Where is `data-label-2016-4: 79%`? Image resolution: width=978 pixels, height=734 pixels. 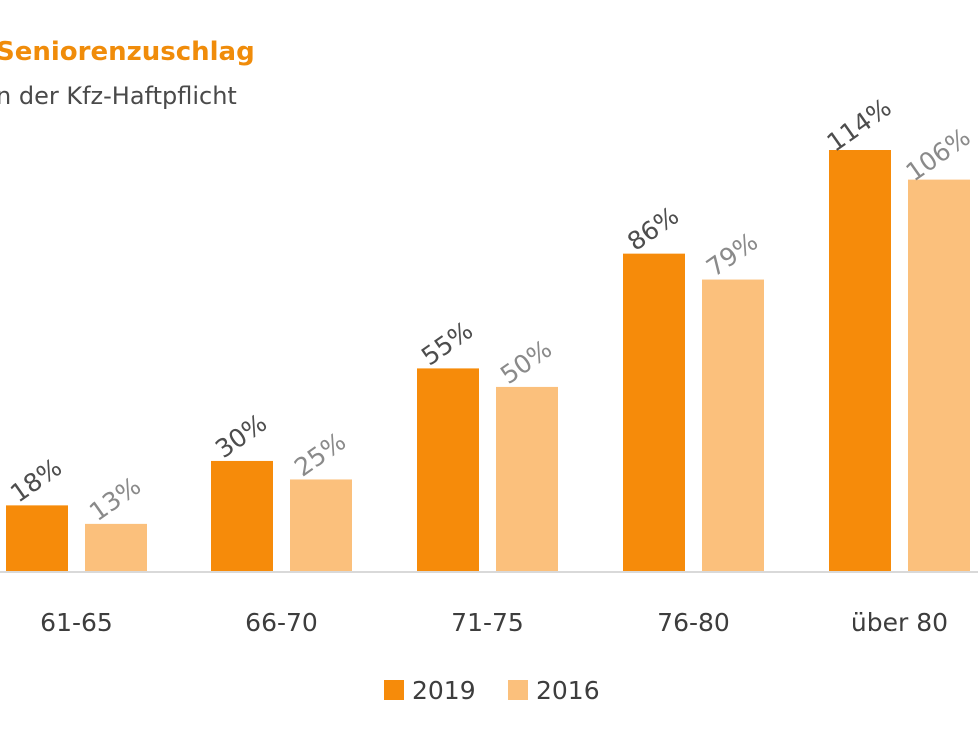
data-label-2016-4: 79% is located at coordinates (732, 255).